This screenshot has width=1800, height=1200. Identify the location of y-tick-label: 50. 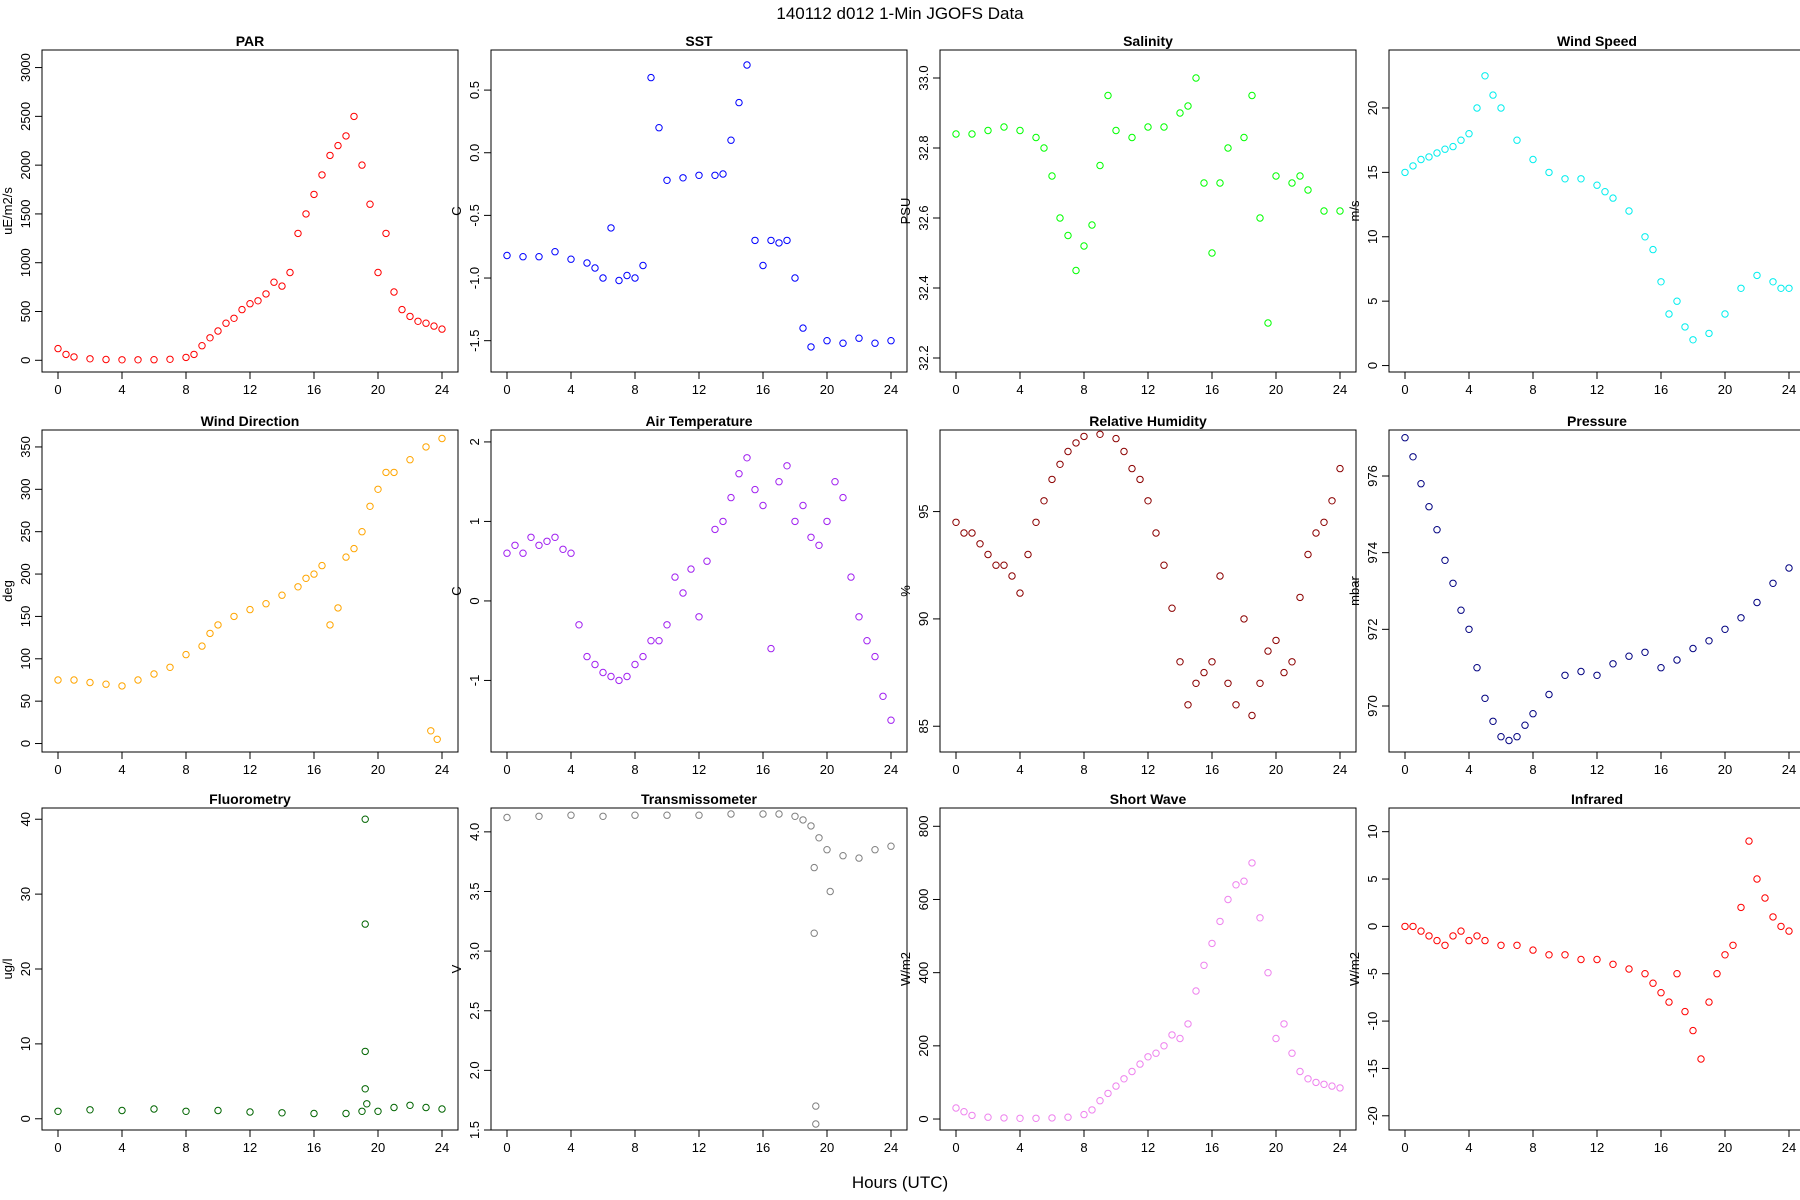
(25, 701).